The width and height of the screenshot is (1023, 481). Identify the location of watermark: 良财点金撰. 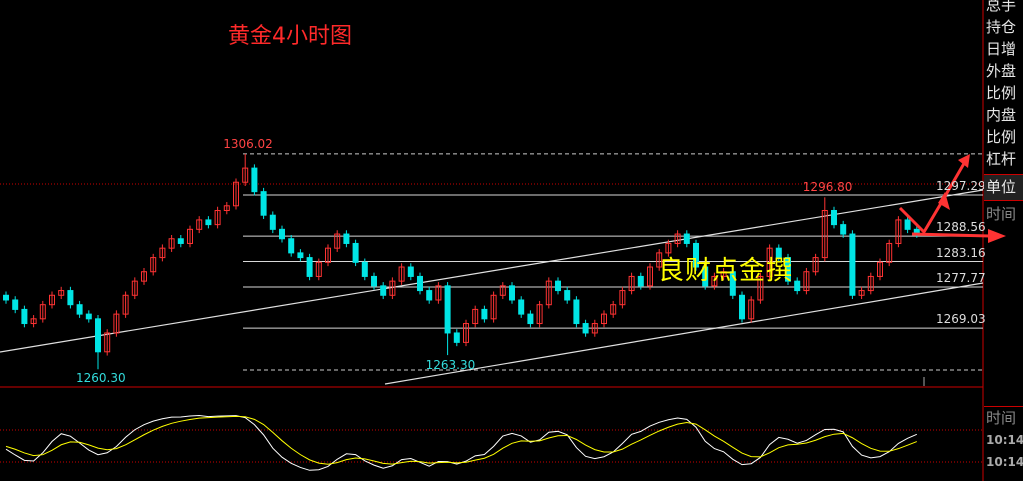
(726, 271).